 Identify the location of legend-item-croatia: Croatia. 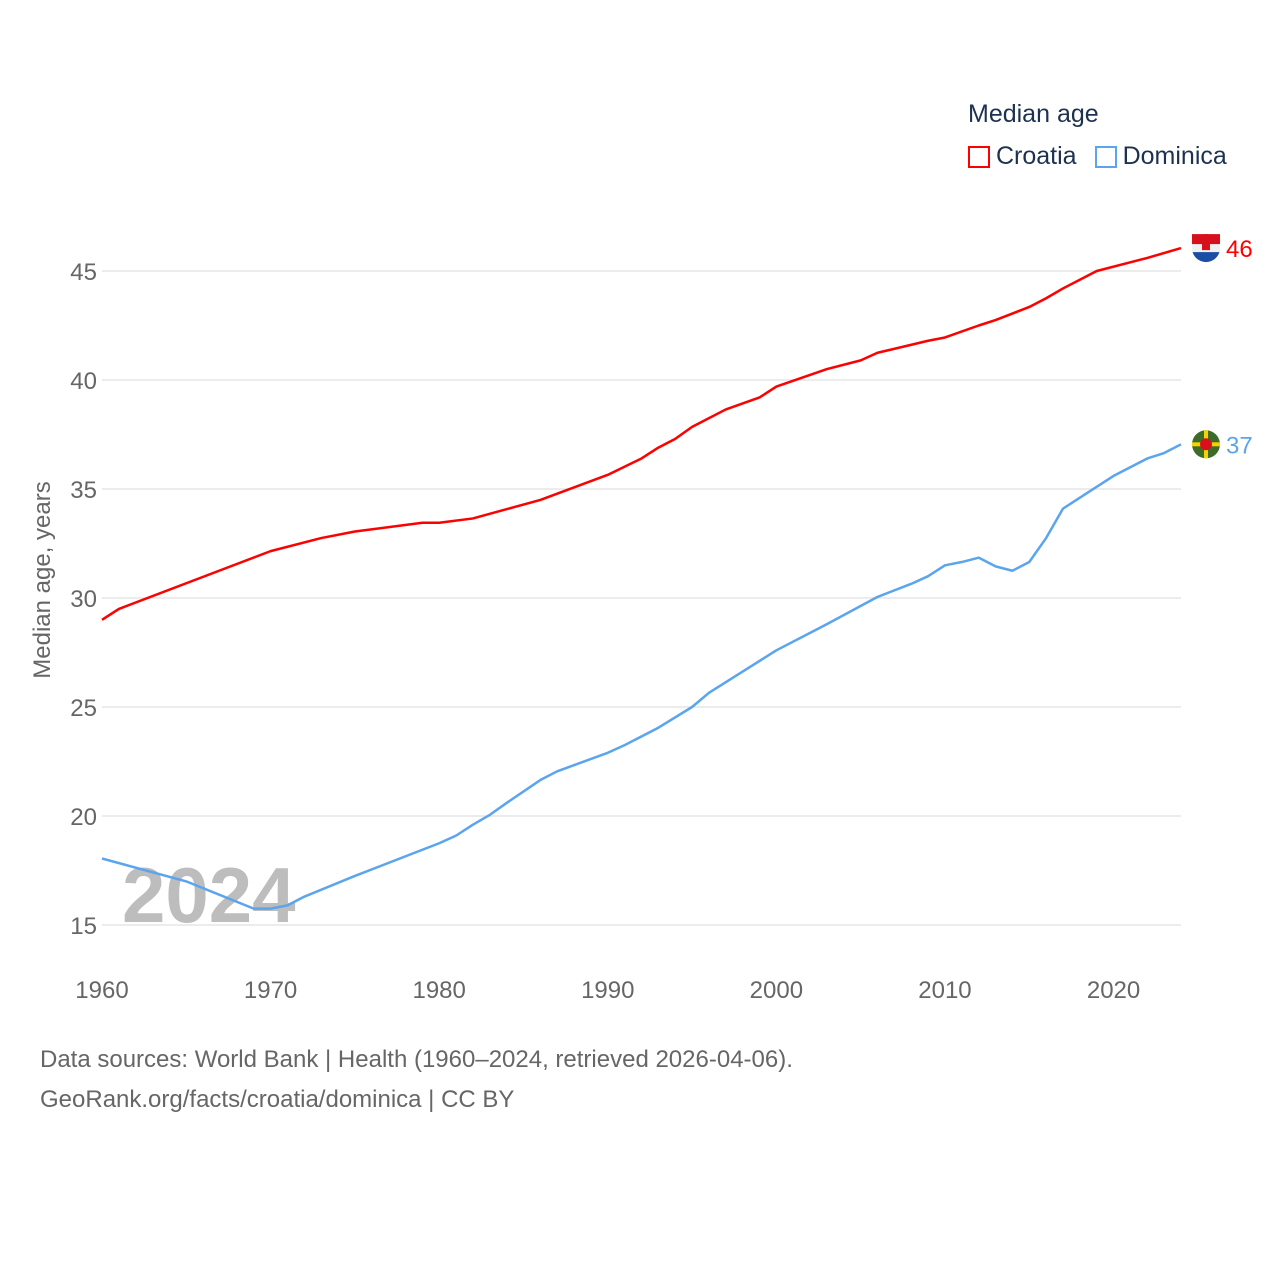
(1022, 156).